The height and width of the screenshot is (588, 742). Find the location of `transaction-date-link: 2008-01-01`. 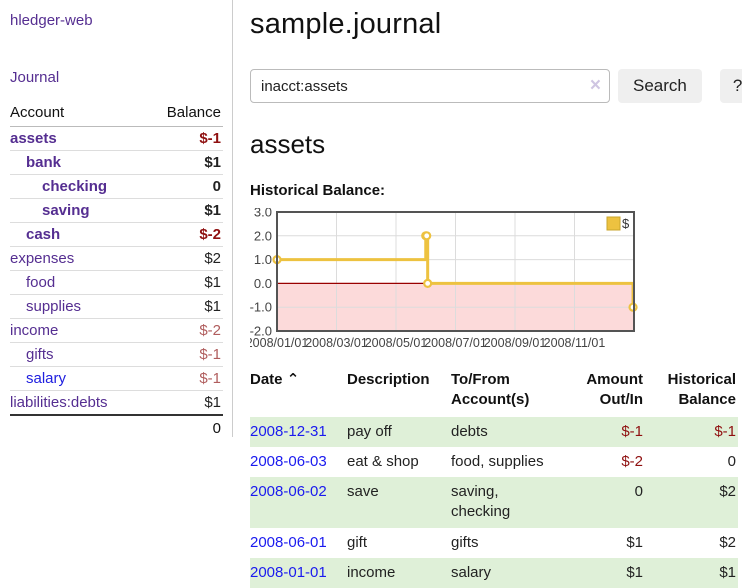

transaction-date-link: 2008-01-01 is located at coordinates (288, 572).